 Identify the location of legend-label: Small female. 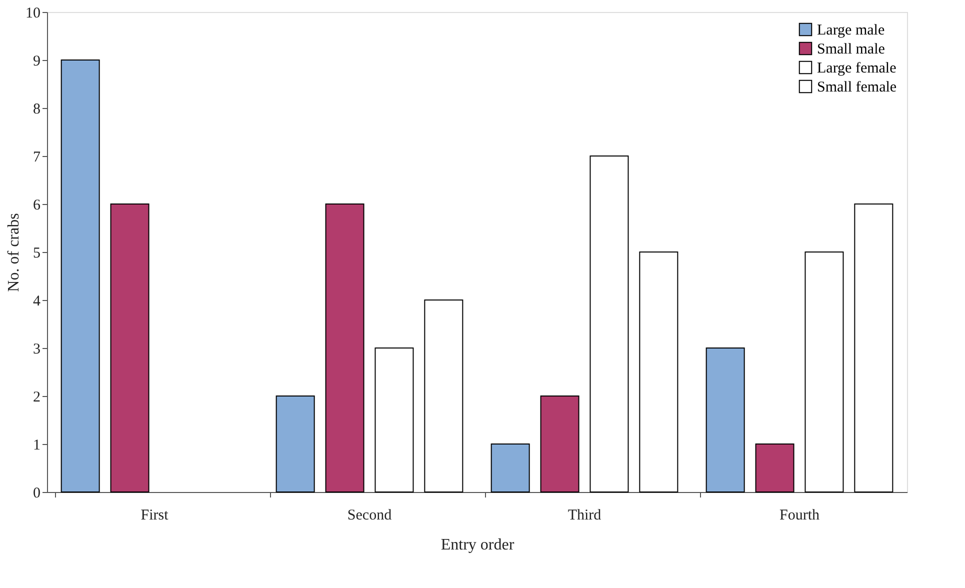
(857, 88).